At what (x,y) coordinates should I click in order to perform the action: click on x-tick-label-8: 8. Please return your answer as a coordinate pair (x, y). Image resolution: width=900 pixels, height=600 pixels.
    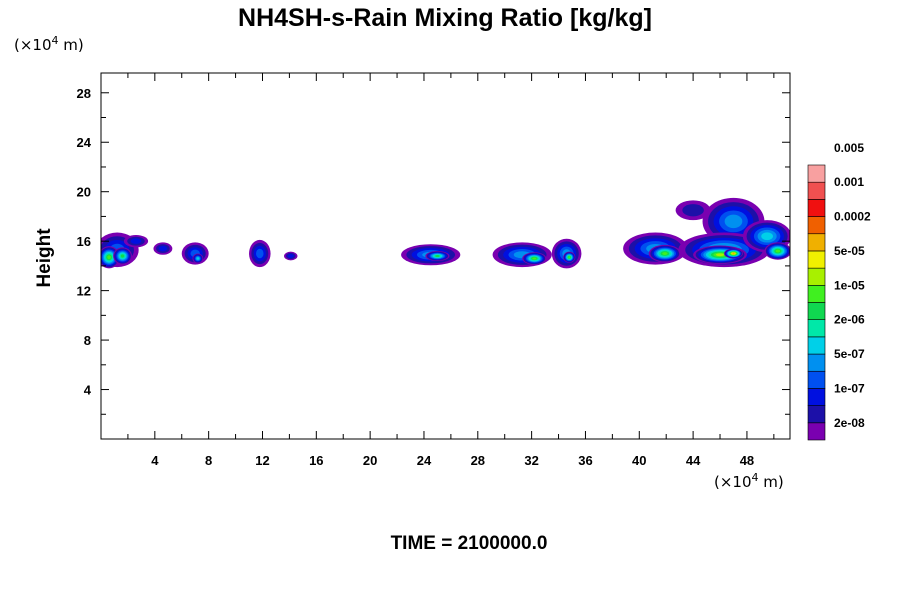
    Looking at the image, I should click on (208, 460).